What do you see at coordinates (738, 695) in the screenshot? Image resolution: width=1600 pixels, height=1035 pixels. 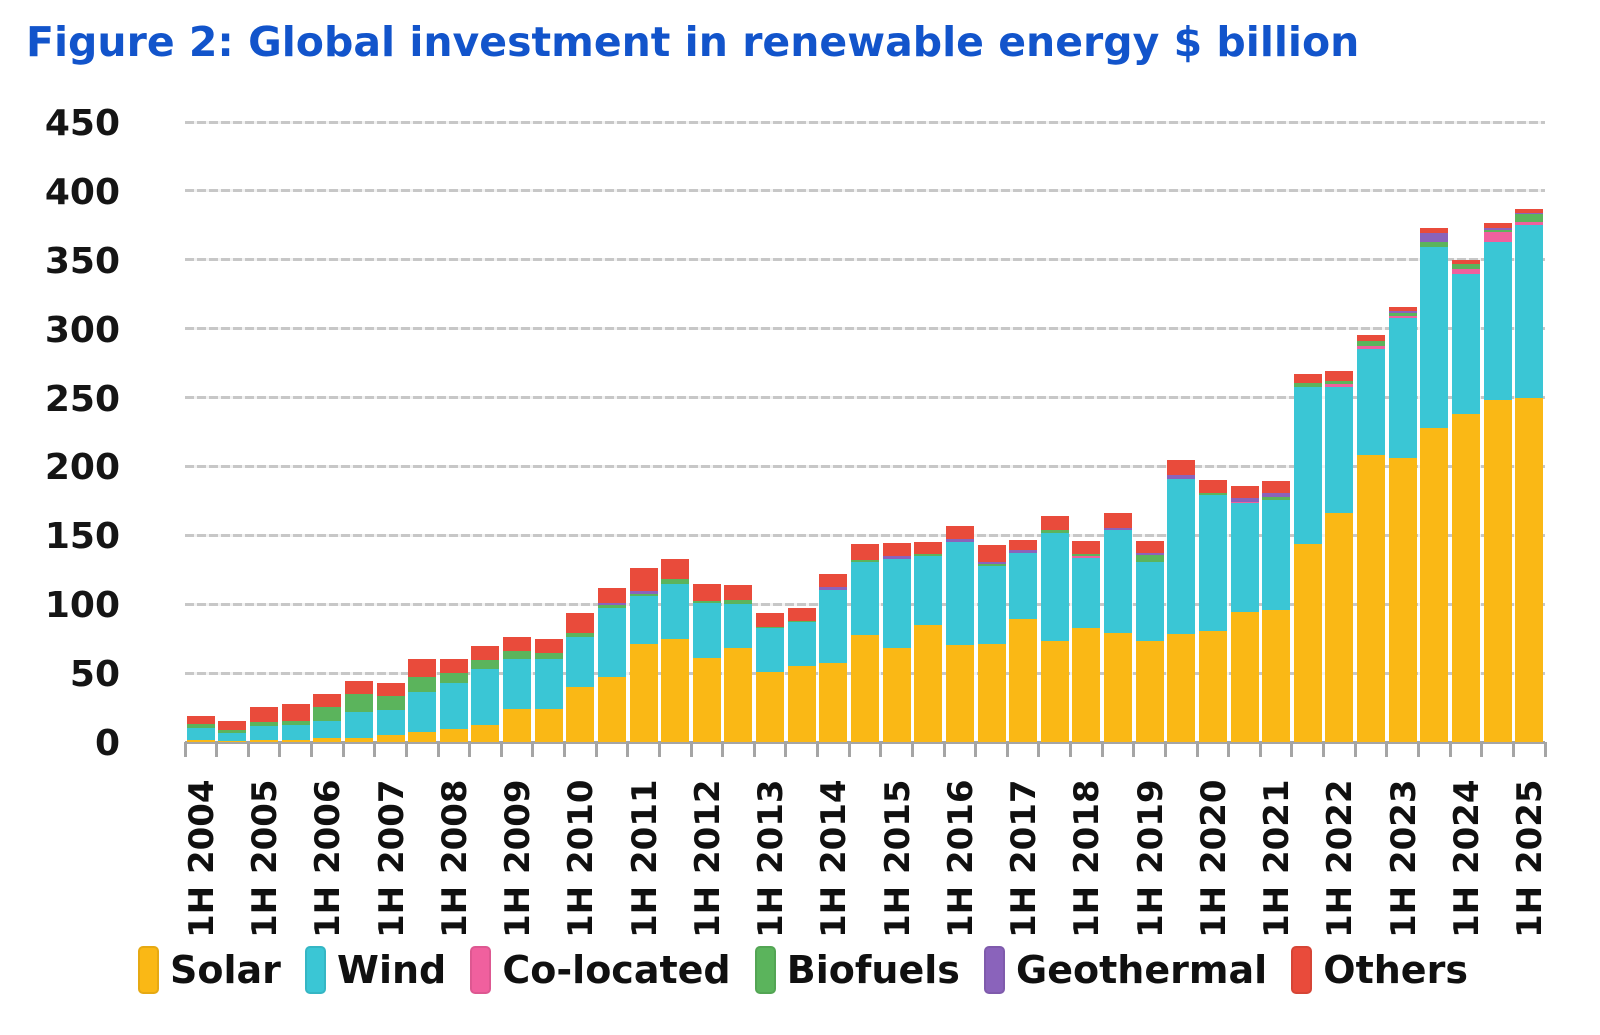 I see `segment-solar-2H-2012` at bounding box center [738, 695].